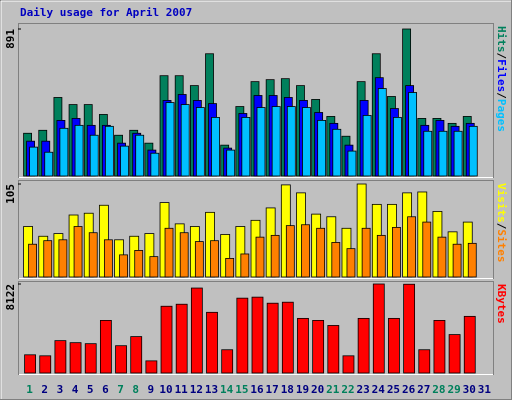 The height and width of the screenshot is (400, 512). What do you see at coordinates (182, 389) in the screenshot?
I see `x-tick-label: 11` at bounding box center [182, 389].